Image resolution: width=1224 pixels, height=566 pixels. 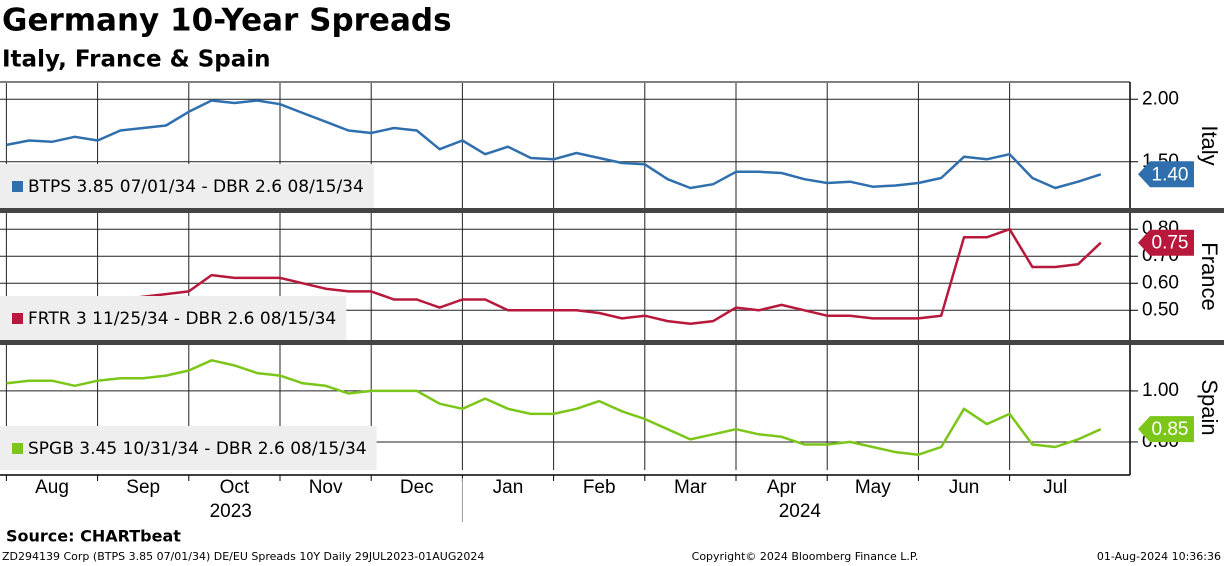 I want to click on x-tick-label: Dec, so click(x=417, y=487).